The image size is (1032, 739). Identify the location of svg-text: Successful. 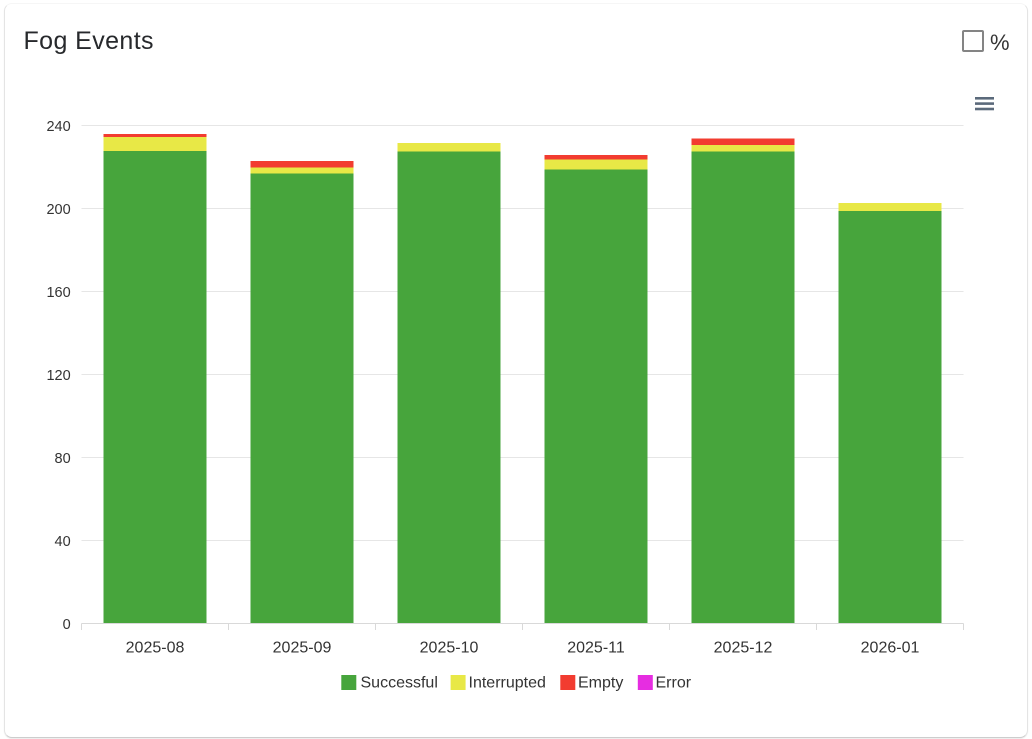
(399, 682).